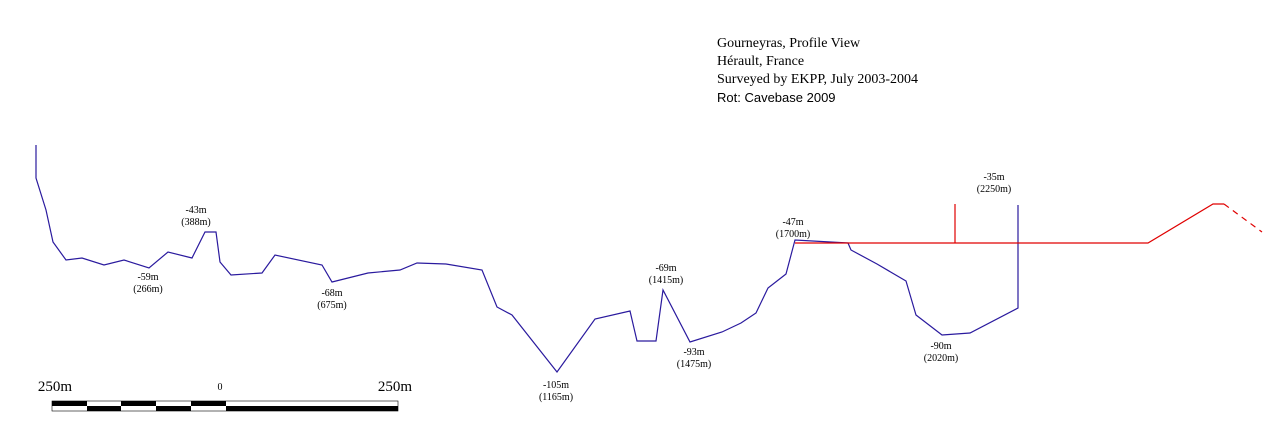 The width and height of the screenshot is (1266, 447). Describe the element at coordinates (693, 352) in the screenshot. I see `depth-label: -93m` at that location.